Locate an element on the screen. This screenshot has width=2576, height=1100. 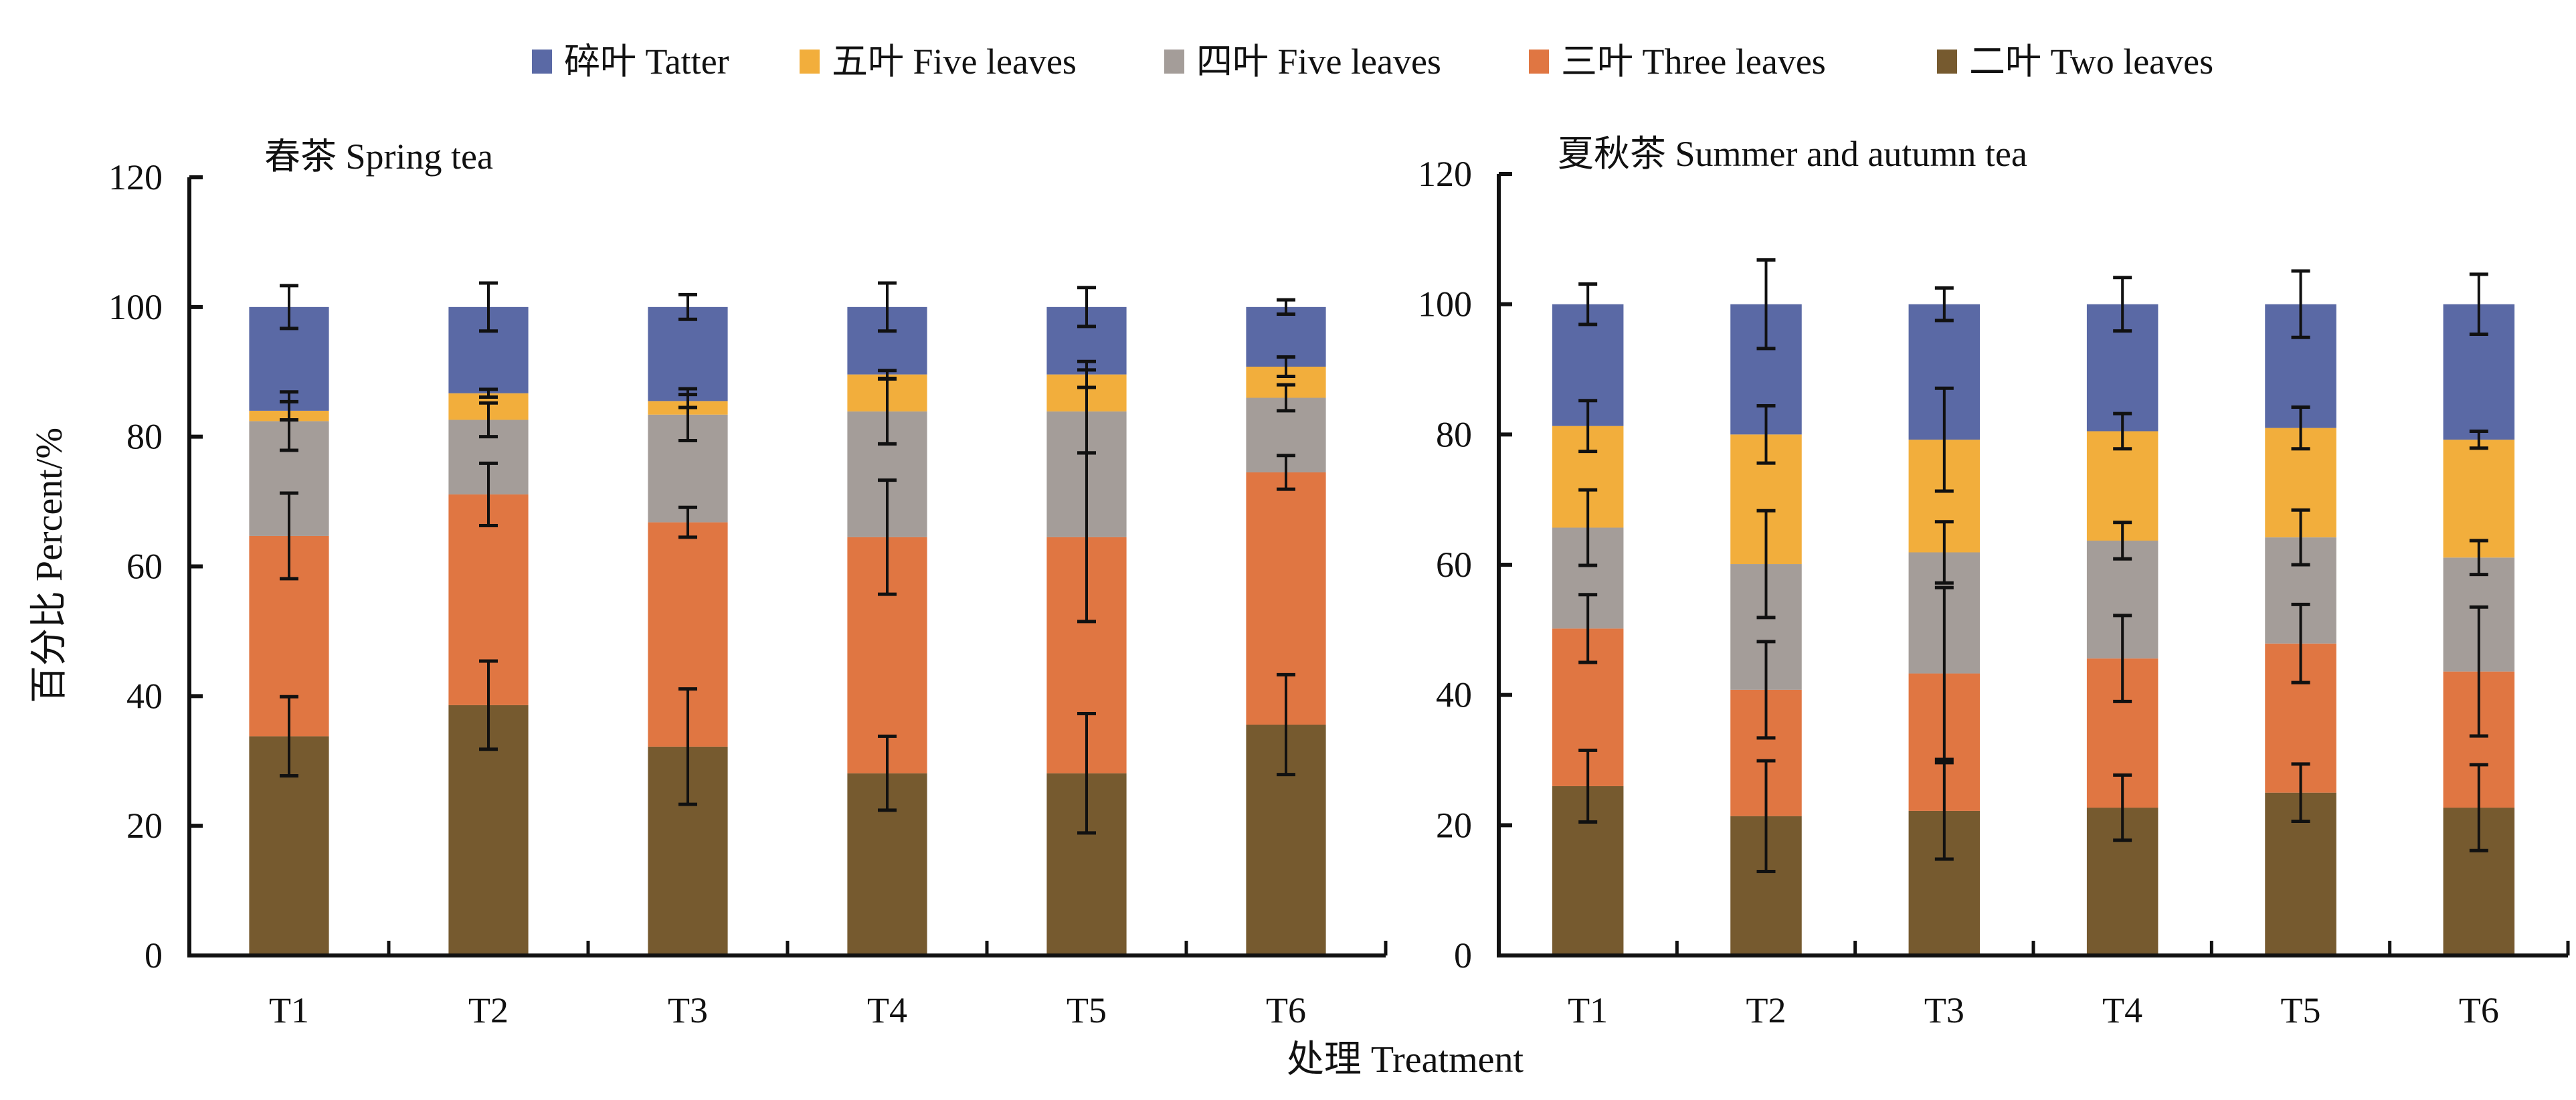
legend-label: 二叶 Two leaves is located at coordinates (2091, 61).